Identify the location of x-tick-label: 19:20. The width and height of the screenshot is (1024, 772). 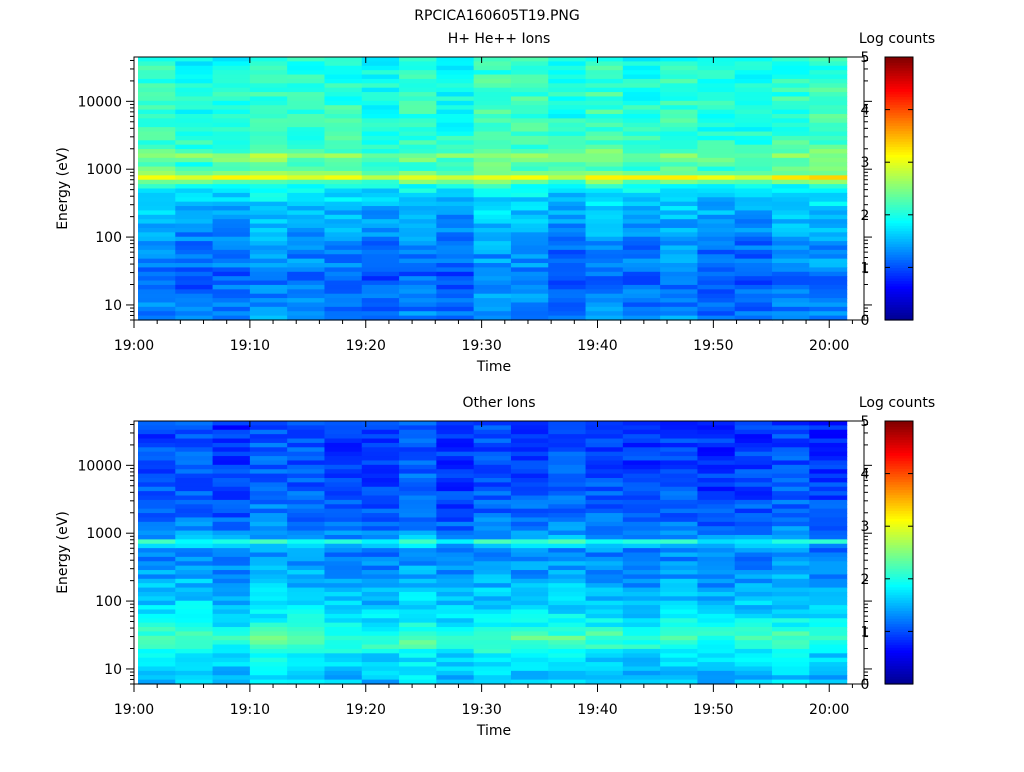
(366, 346).